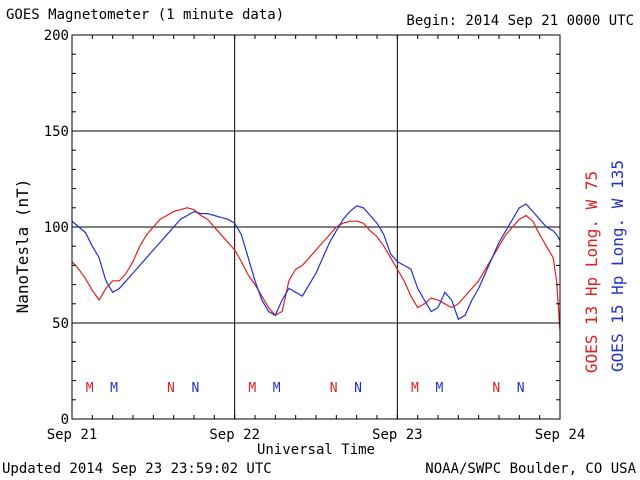 The image size is (640, 480). What do you see at coordinates (56, 228) in the screenshot?
I see `y-tick-label: 100` at bounding box center [56, 228].